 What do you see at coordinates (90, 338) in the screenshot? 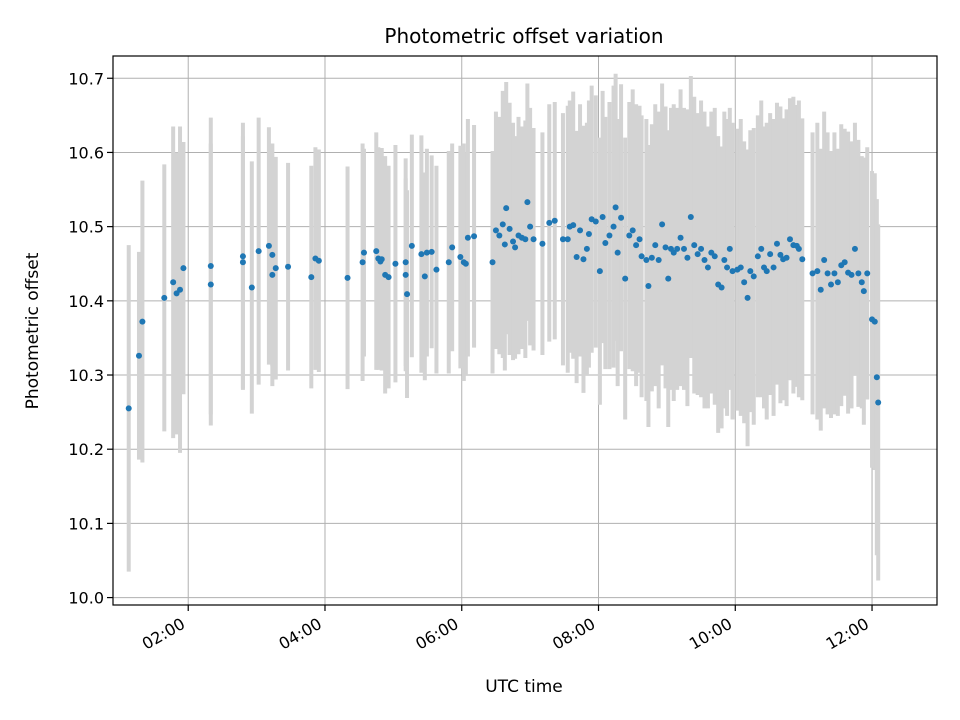
I see `y-axis-ticks: 10.0 10.1 10.2 10.3 10.4 10.5 10.6 10.7` at bounding box center [90, 338].